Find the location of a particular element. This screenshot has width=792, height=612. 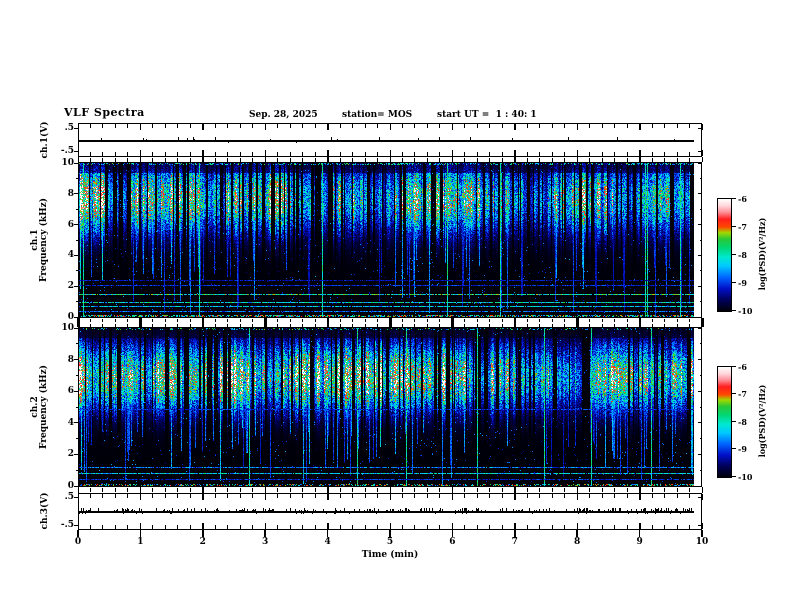

ch2-colorbar is located at coordinates (724, 422).